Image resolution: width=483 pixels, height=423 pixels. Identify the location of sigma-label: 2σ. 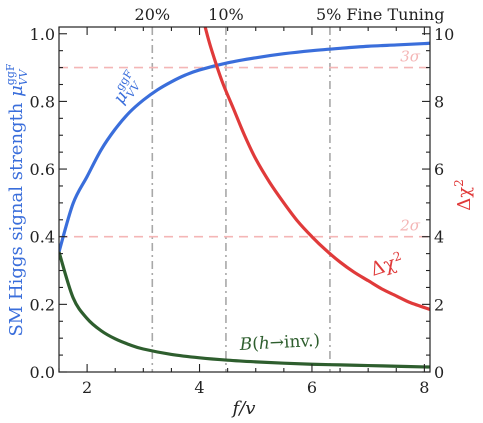
(410, 226).